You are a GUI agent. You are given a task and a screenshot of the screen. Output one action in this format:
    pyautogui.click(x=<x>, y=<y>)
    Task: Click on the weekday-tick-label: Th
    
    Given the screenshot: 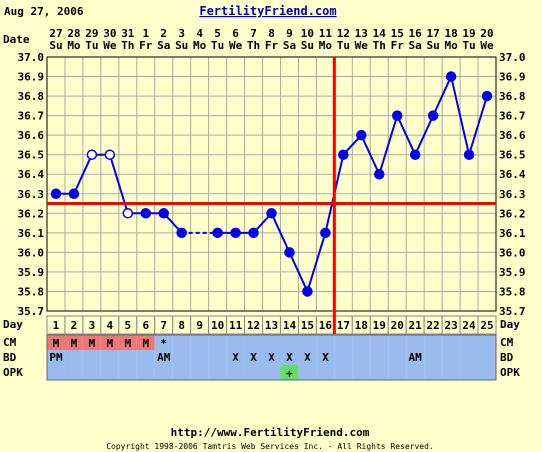 What is the action you would take?
    pyautogui.click(x=253, y=45)
    